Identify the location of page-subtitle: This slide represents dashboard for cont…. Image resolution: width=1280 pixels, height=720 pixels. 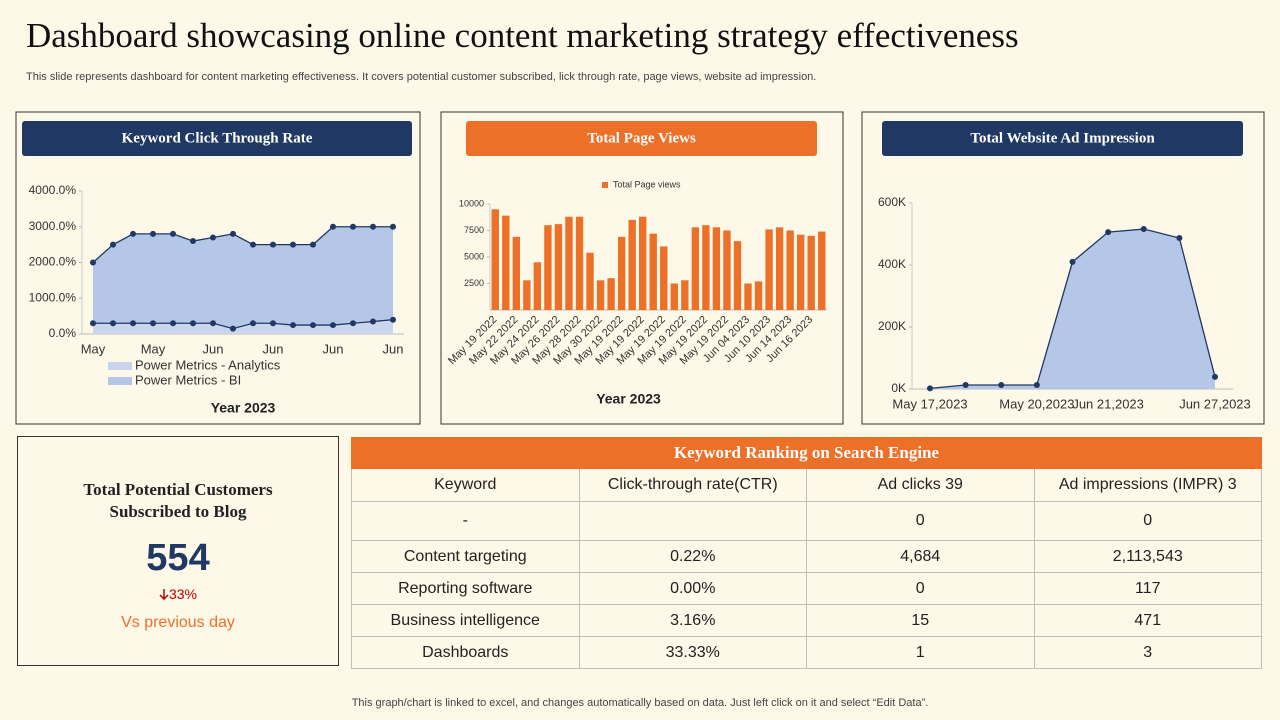
(421, 77).